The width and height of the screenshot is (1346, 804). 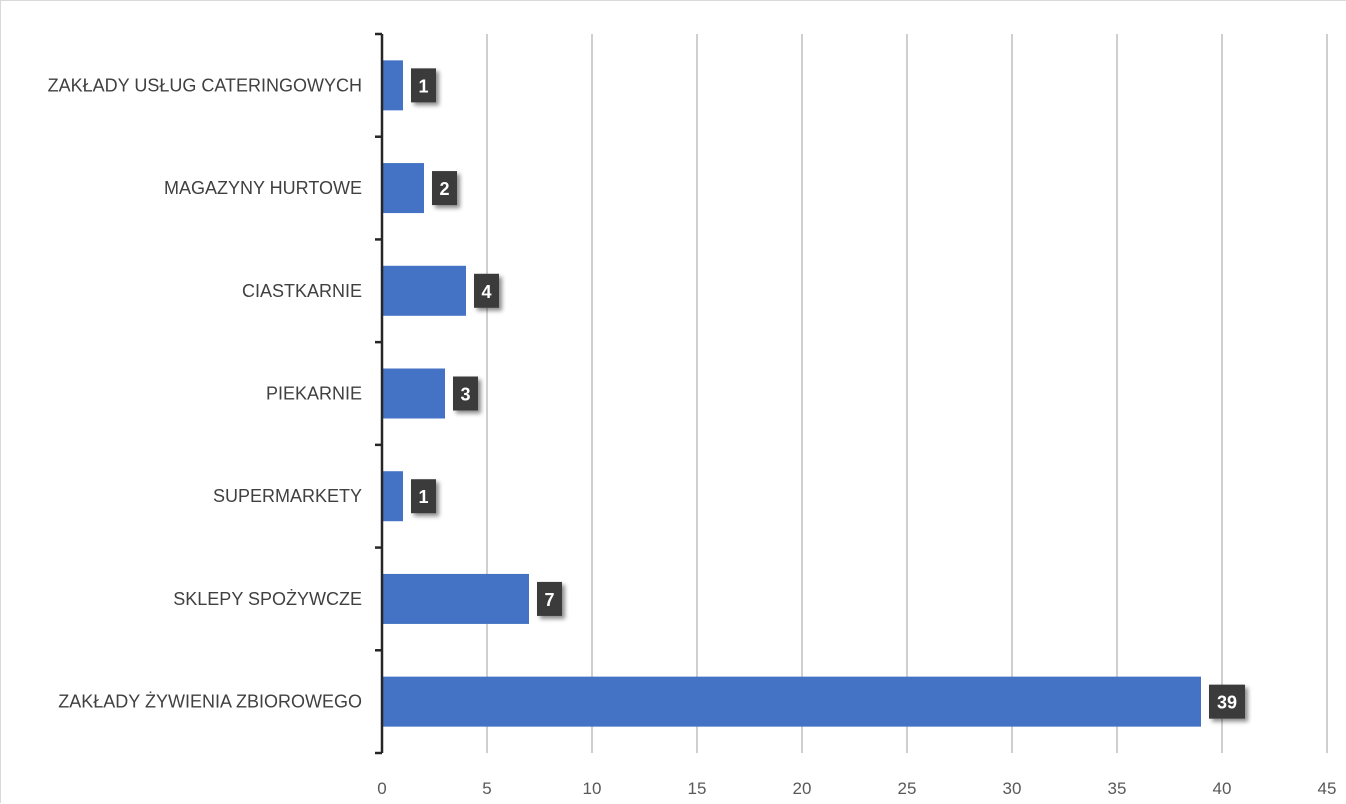 What do you see at coordinates (267, 599) in the screenshot?
I see `category-label: SKLEPY SPOŻYWCZE` at bounding box center [267, 599].